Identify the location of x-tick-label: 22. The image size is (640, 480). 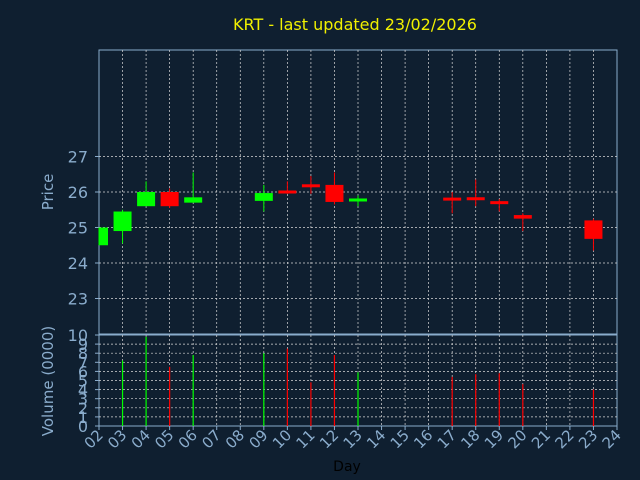
(565, 439).